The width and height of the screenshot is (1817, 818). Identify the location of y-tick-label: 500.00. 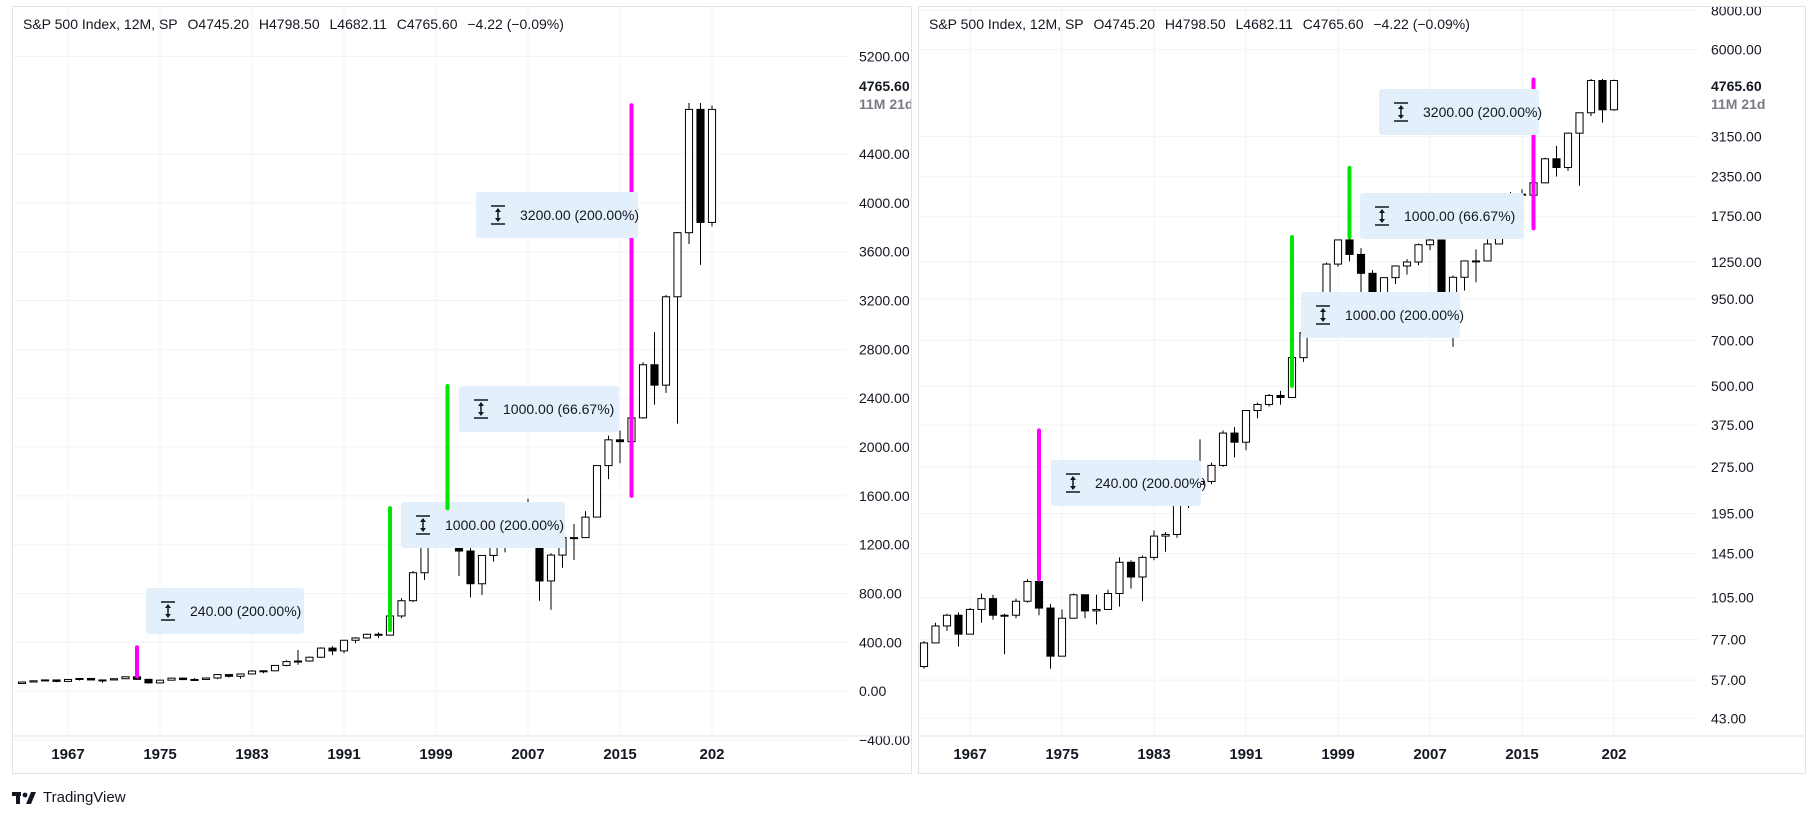
(1732, 386).